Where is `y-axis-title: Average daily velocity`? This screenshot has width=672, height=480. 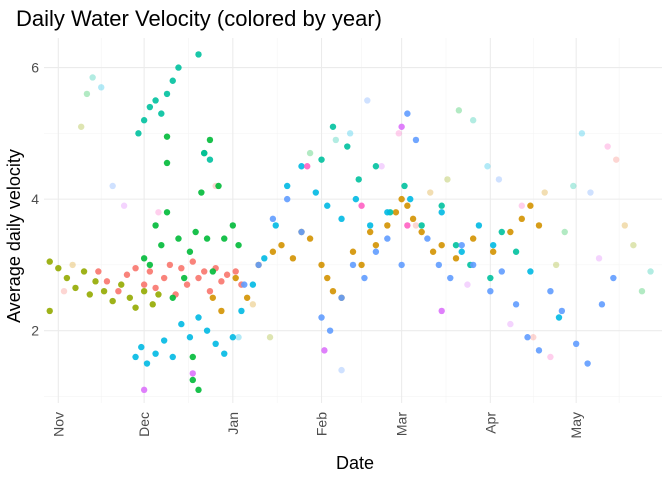 y-axis-title: Average daily velocity is located at coordinates (14, 236).